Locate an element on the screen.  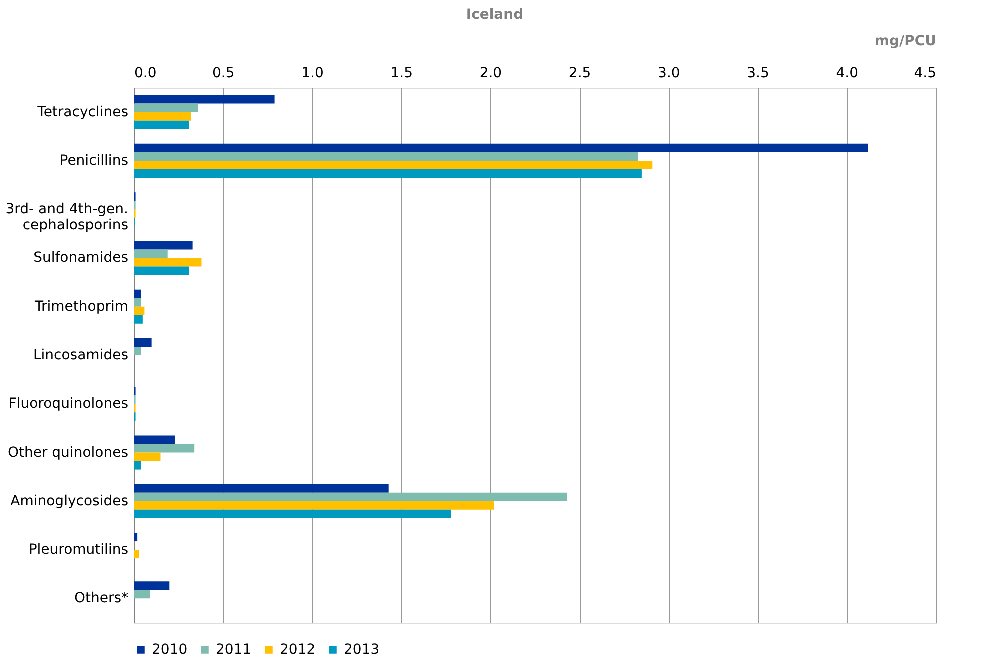
x-tick-label: 1.5 is located at coordinates (401, 74).